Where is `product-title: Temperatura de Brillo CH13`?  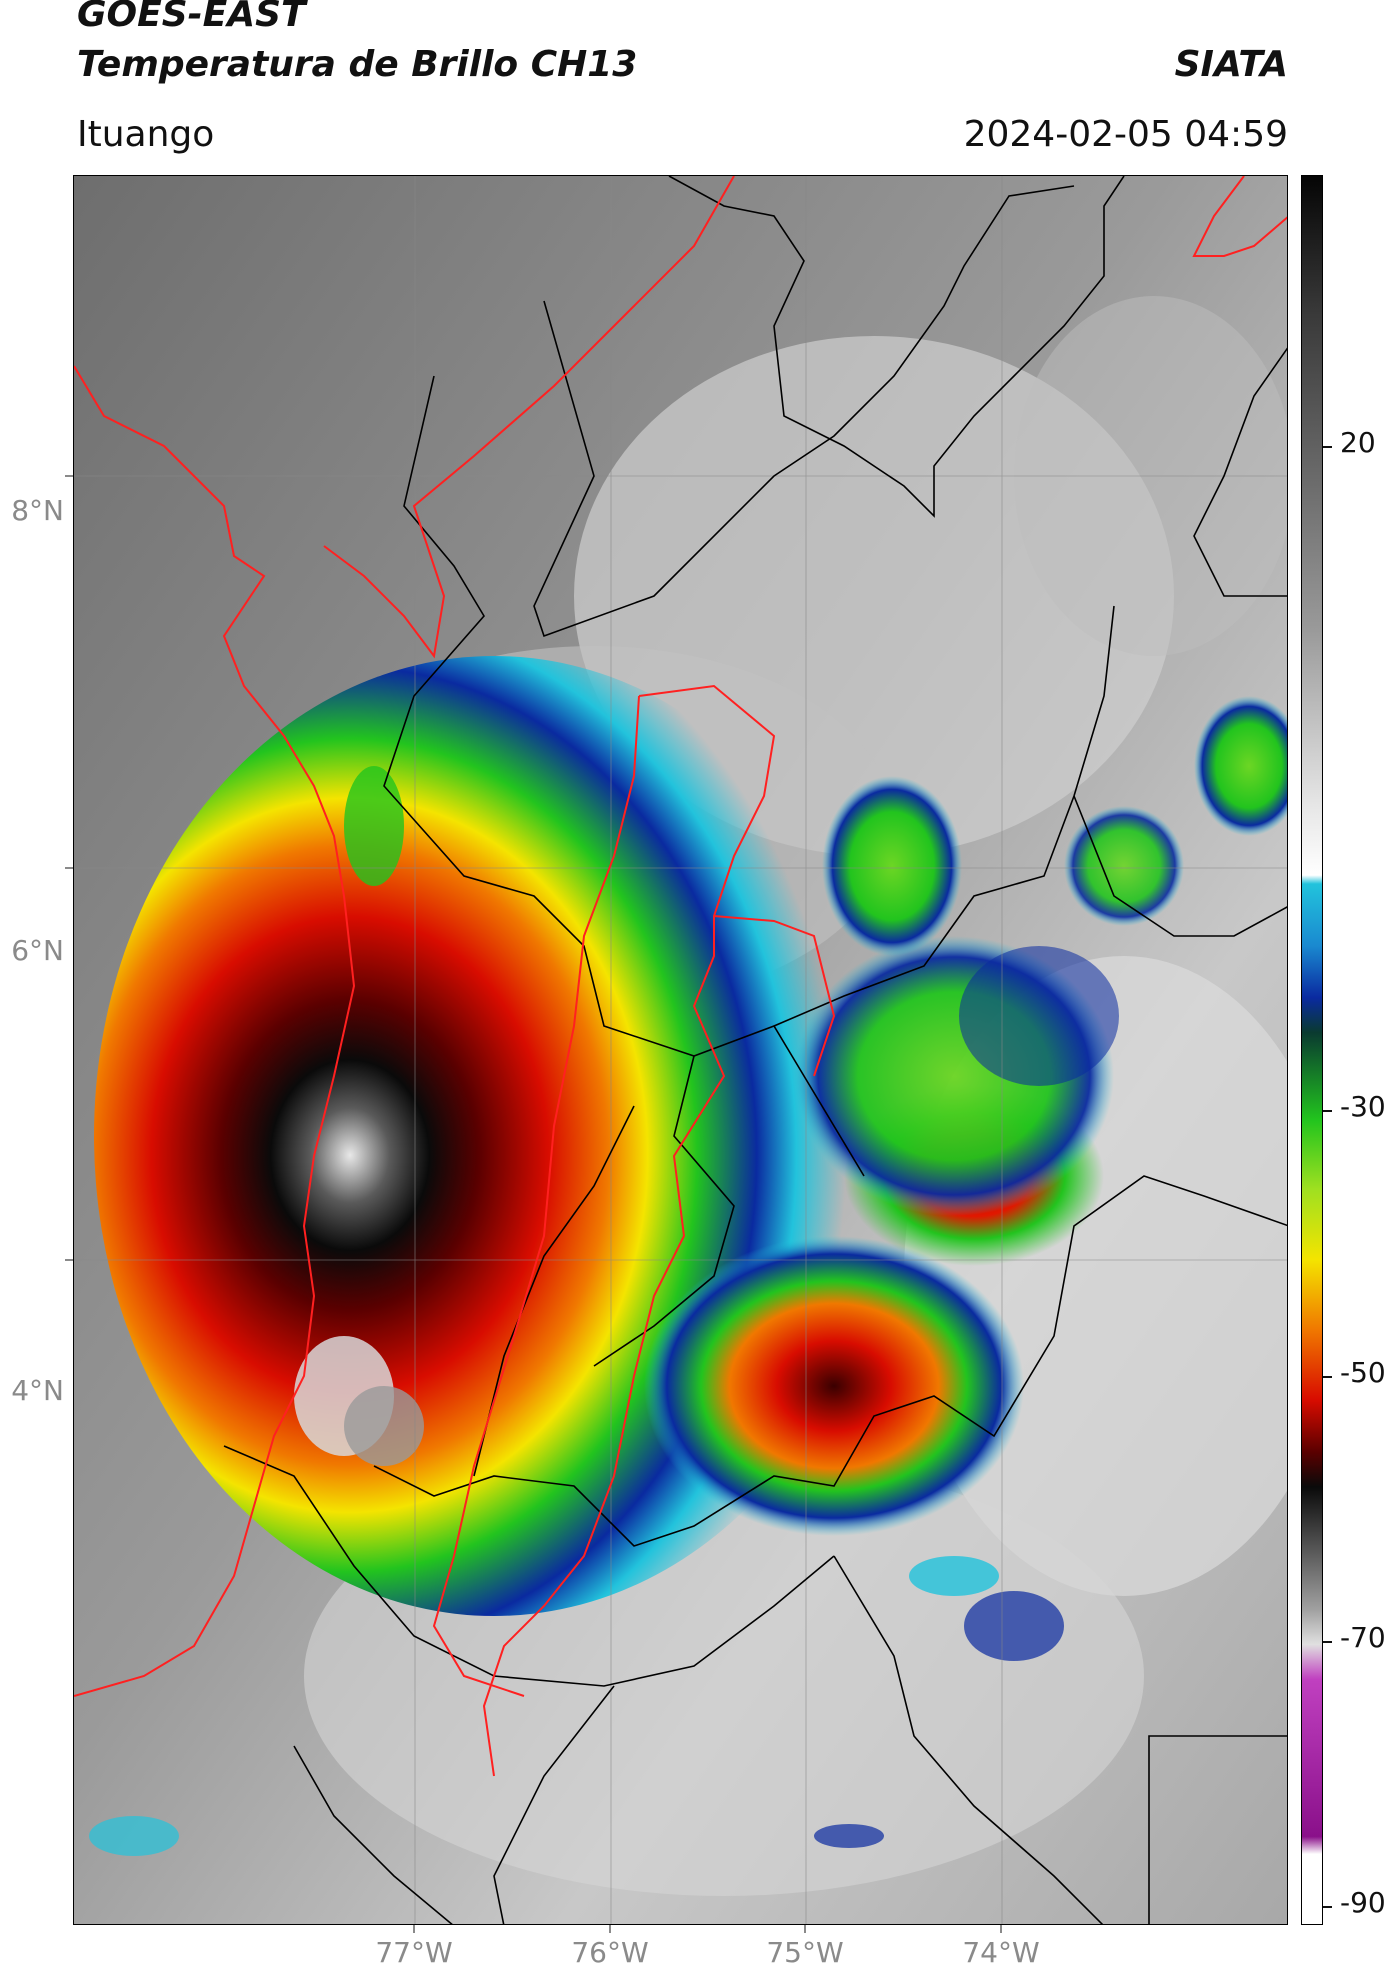 product-title: Temperatura de Brillo CH13 is located at coordinates (357, 64).